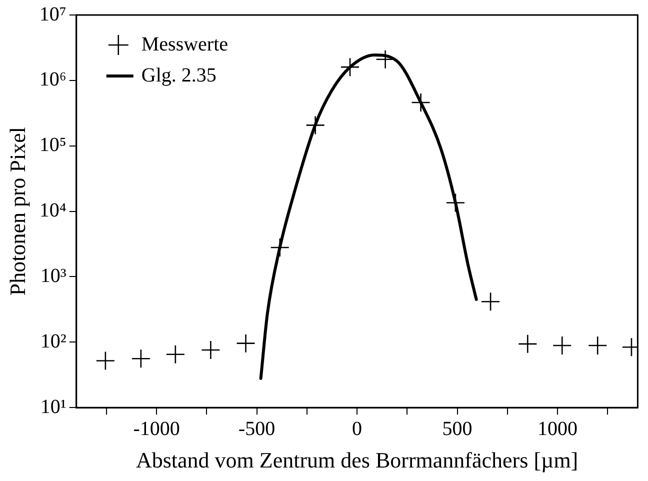 The width and height of the screenshot is (648, 481). What do you see at coordinates (52, 79) in the screenshot?
I see `y-tick-label: 10⁶` at bounding box center [52, 79].